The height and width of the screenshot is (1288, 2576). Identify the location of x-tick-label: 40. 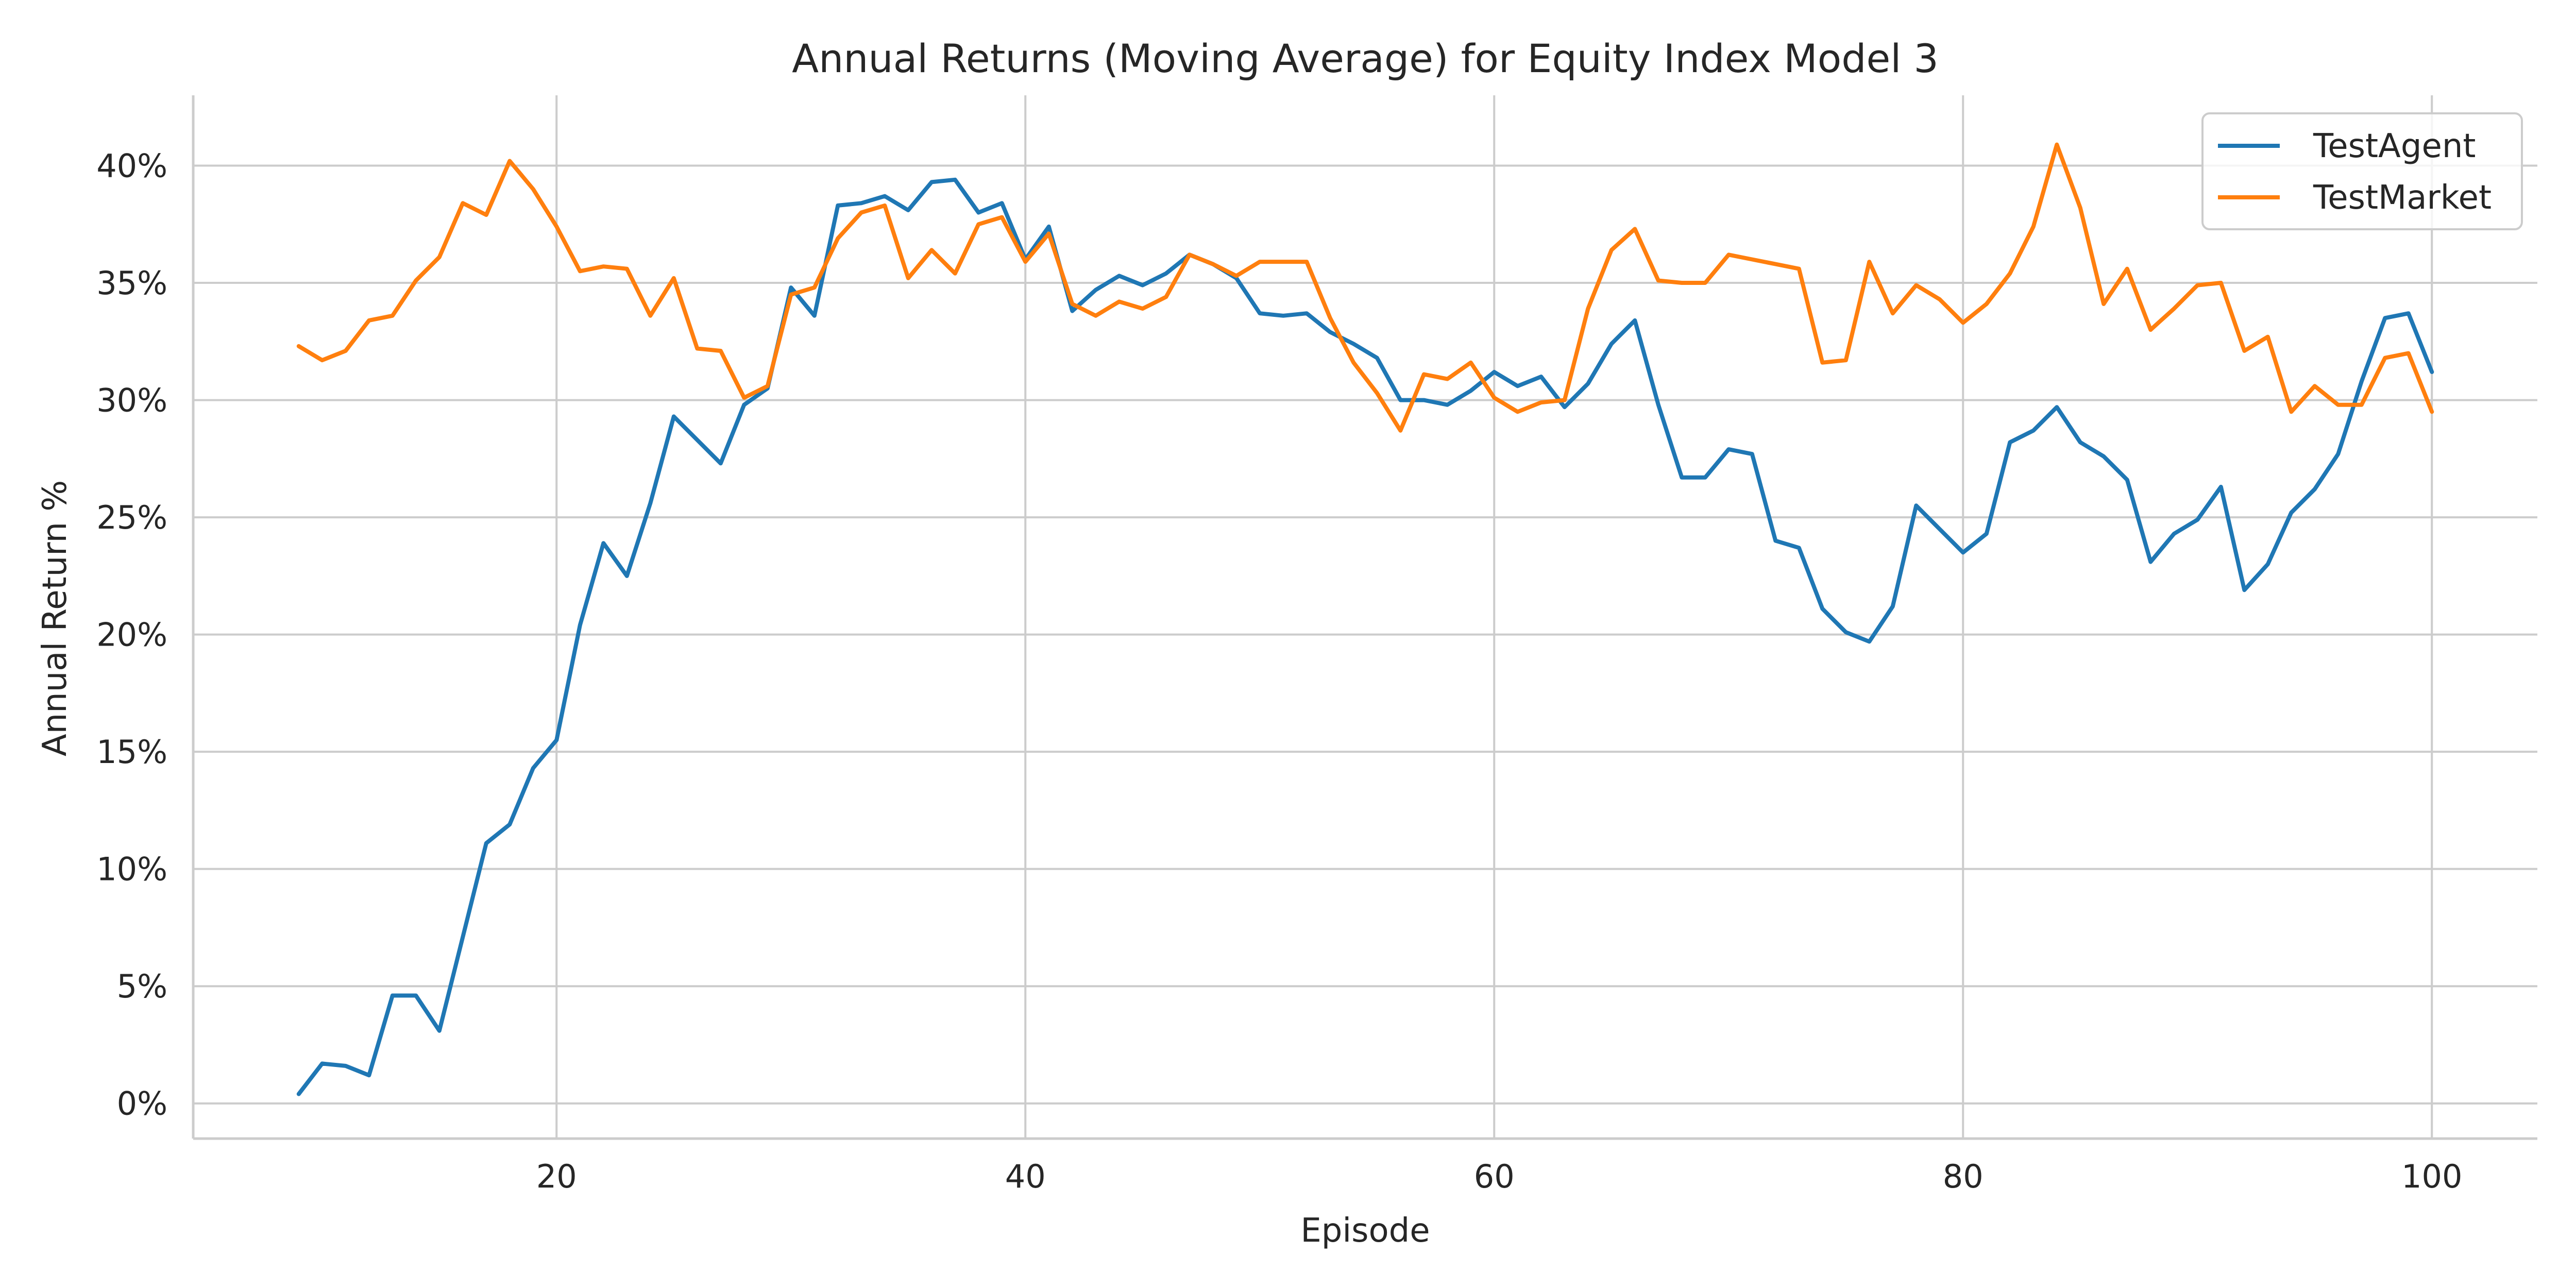
(1025, 1176).